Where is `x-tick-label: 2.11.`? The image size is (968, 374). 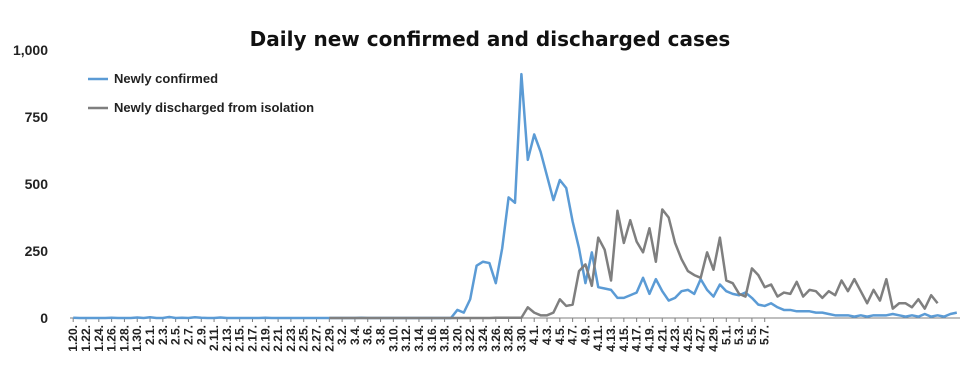
x-tick-label: 2.11. is located at coordinates (214, 338).